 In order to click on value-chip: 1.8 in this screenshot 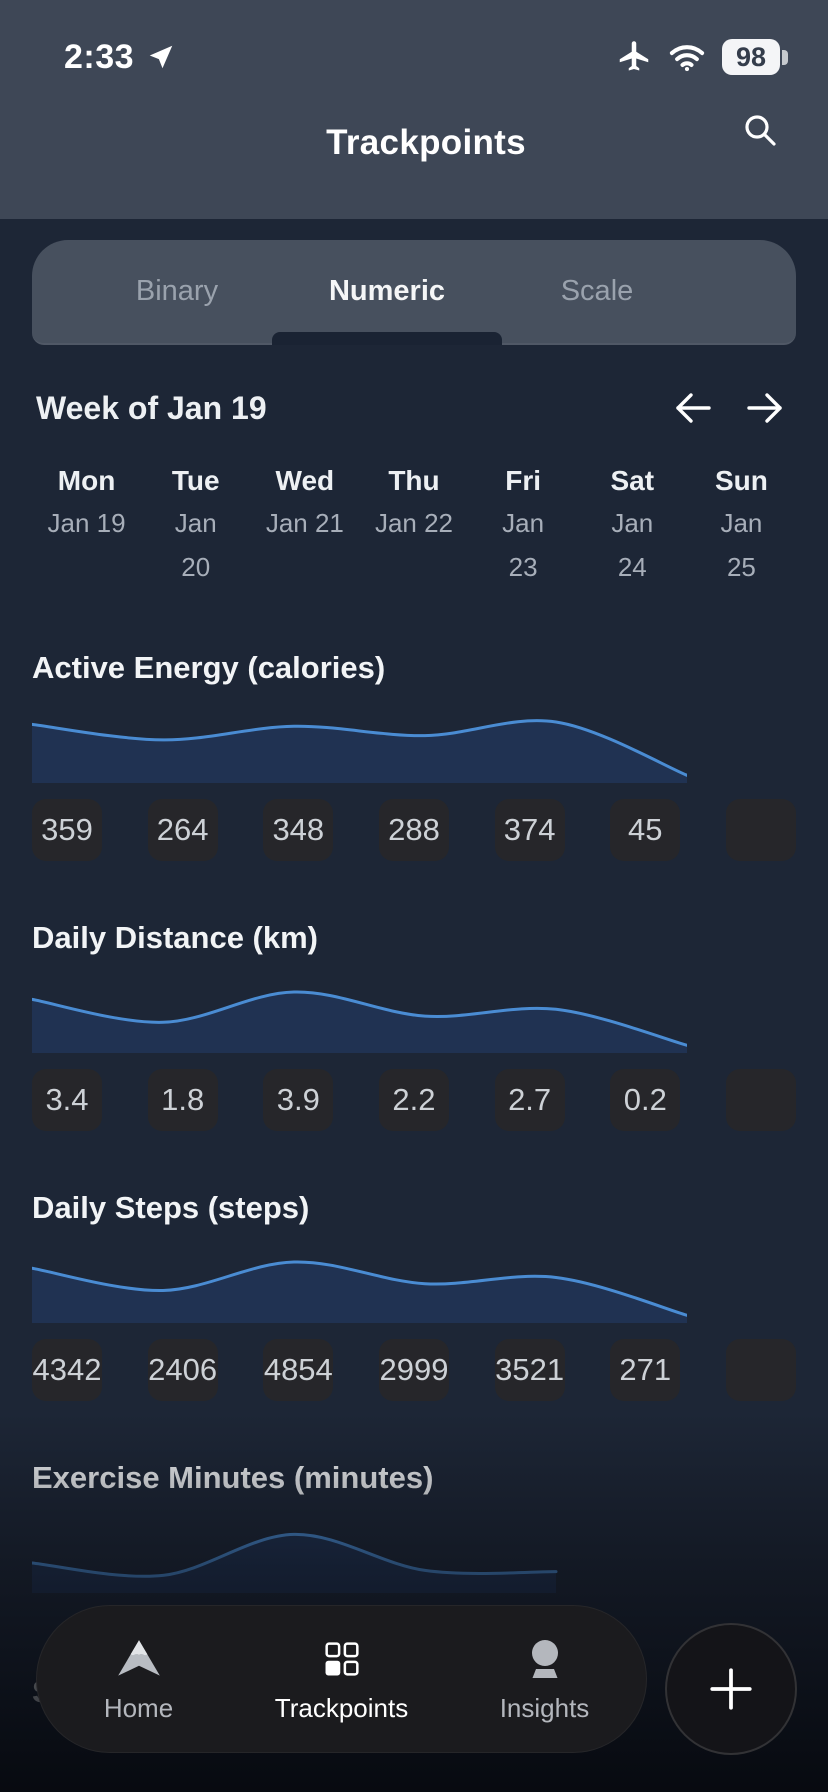, I will do `click(182, 1100)`.